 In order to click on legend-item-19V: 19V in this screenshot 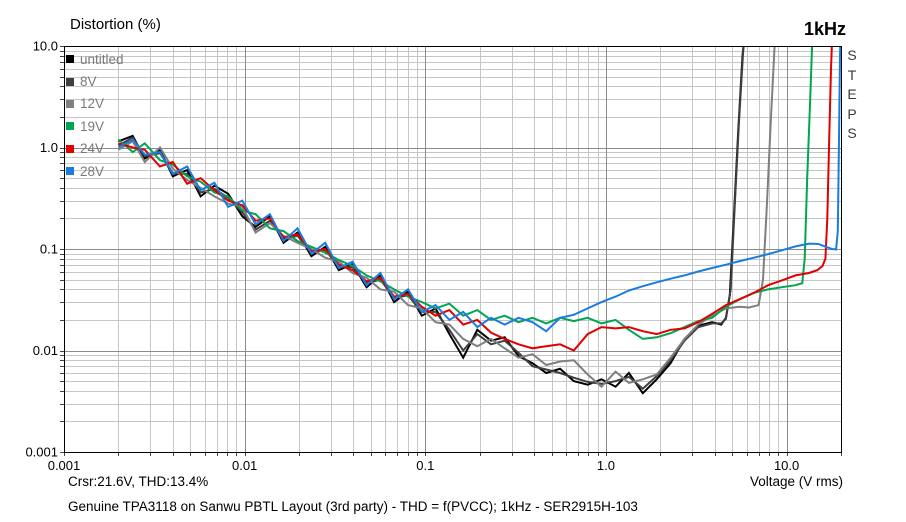, I will do `click(95, 126)`.